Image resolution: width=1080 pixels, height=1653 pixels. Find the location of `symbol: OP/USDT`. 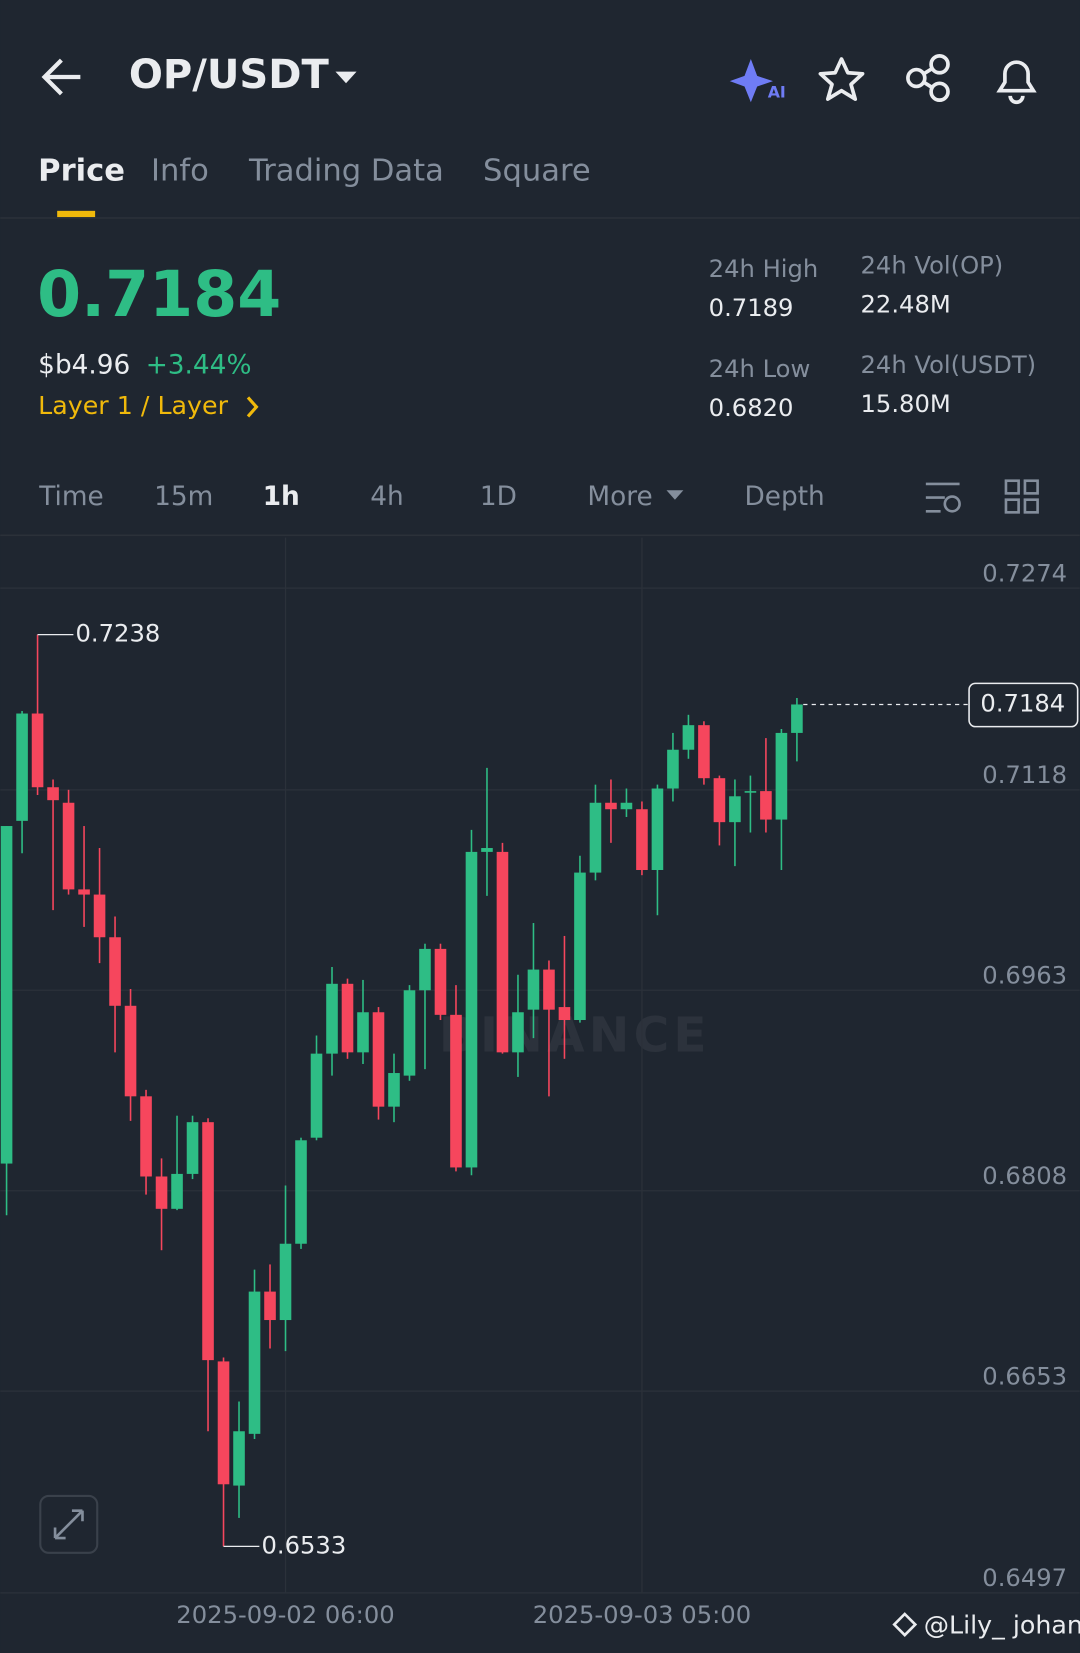

symbol: OP/USDT is located at coordinates (229, 75).